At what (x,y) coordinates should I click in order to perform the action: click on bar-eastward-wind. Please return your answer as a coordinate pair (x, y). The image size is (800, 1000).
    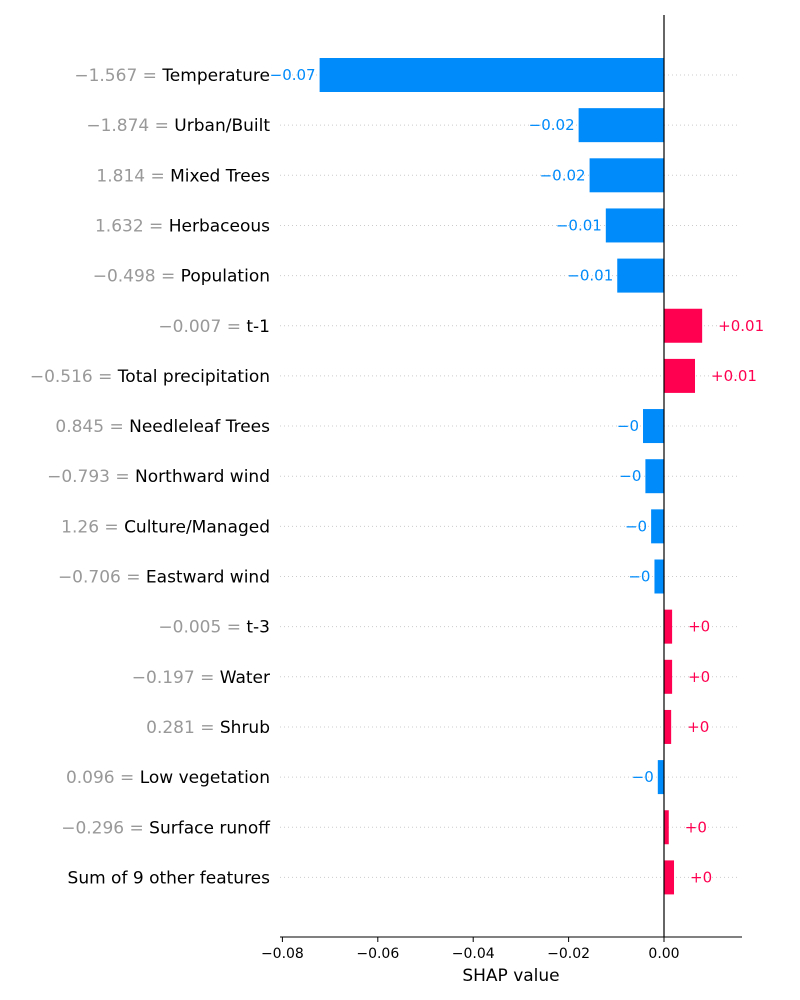
    Looking at the image, I should click on (659, 576).